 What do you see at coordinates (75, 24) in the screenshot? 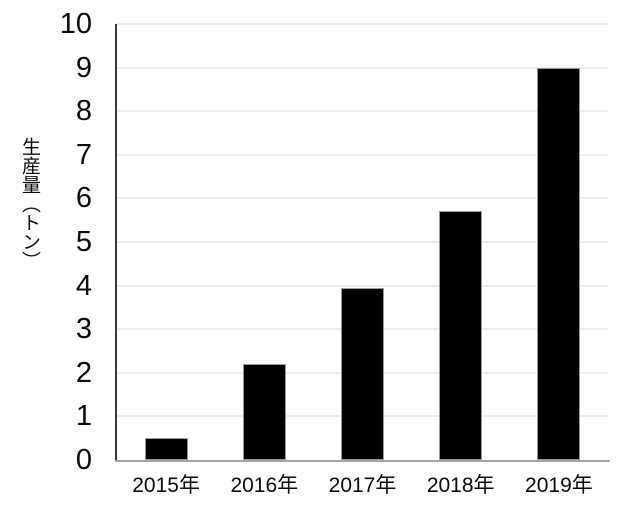
I see `y-tick-label-10: 10` at bounding box center [75, 24].